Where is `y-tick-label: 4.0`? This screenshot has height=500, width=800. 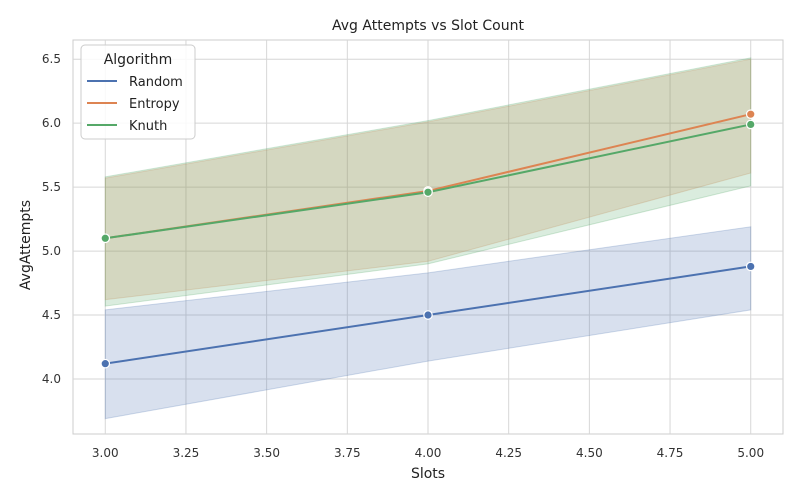 y-tick-label: 4.0 is located at coordinates (51, 379).